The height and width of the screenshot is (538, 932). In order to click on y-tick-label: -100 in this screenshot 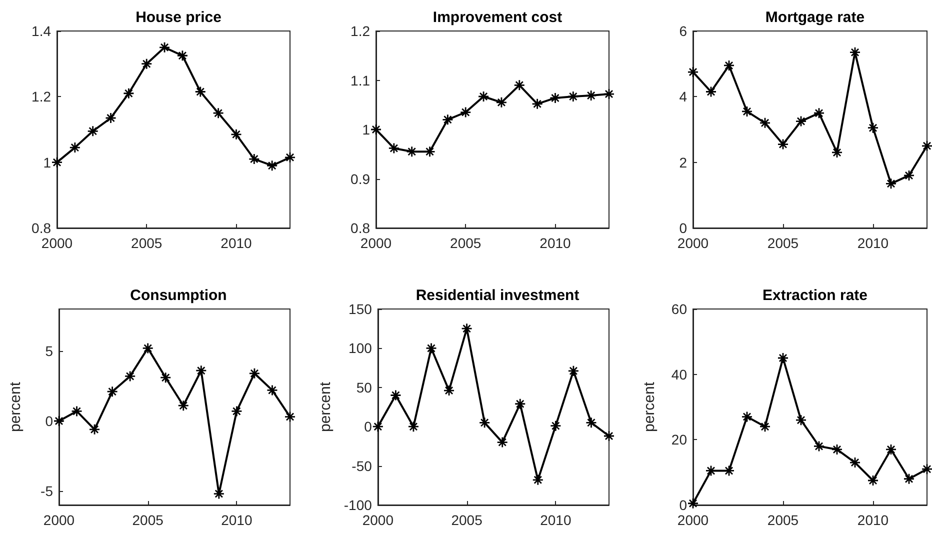, I will do `click(358, 505)`.